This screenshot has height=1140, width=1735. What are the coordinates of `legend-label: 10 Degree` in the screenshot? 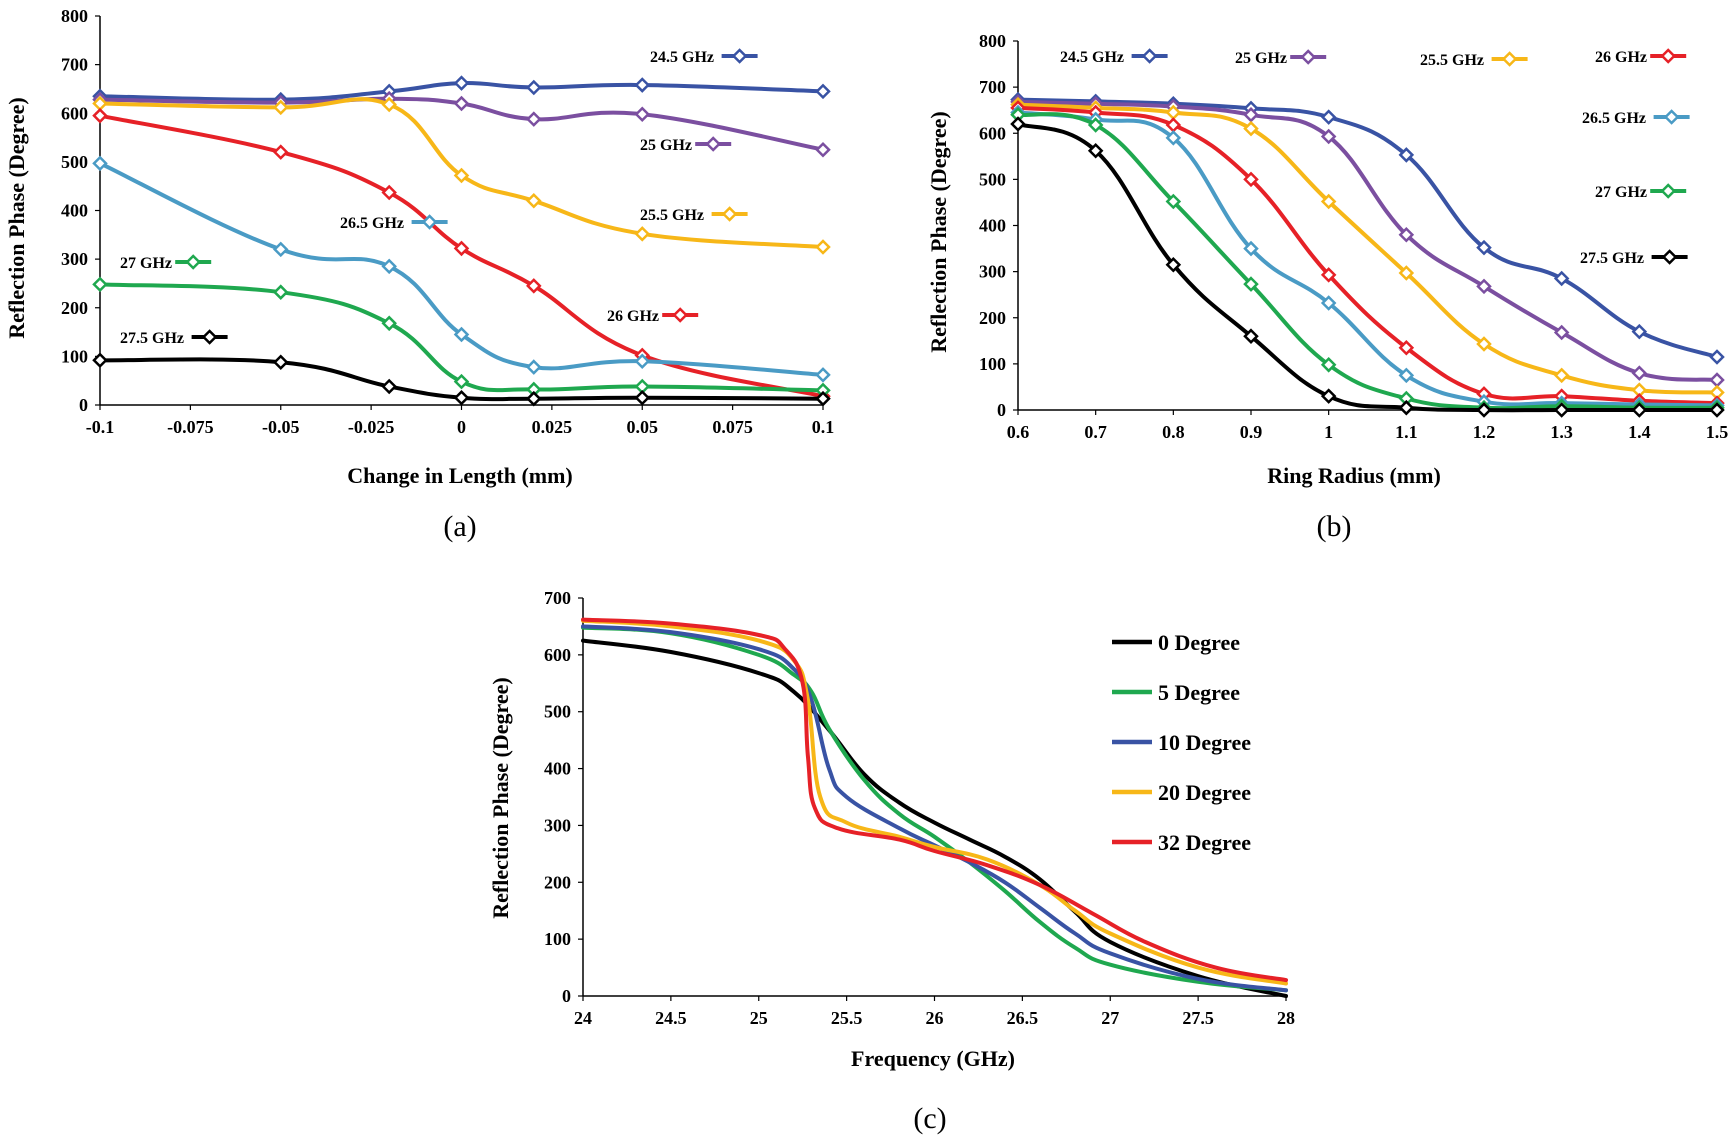 It's located at (1204, 742).